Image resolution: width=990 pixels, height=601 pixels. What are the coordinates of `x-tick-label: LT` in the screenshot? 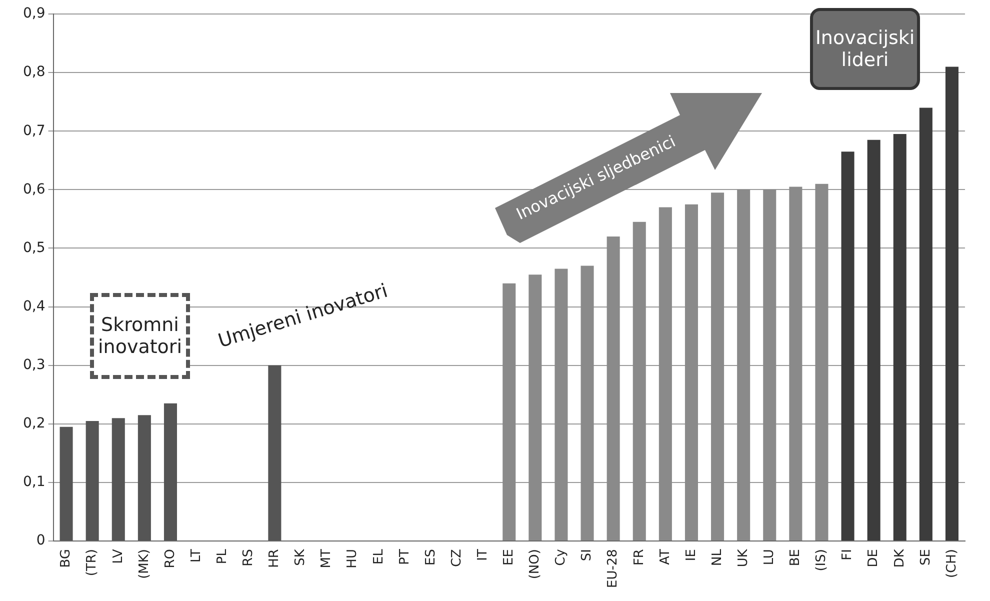 It's located at (196, 555).